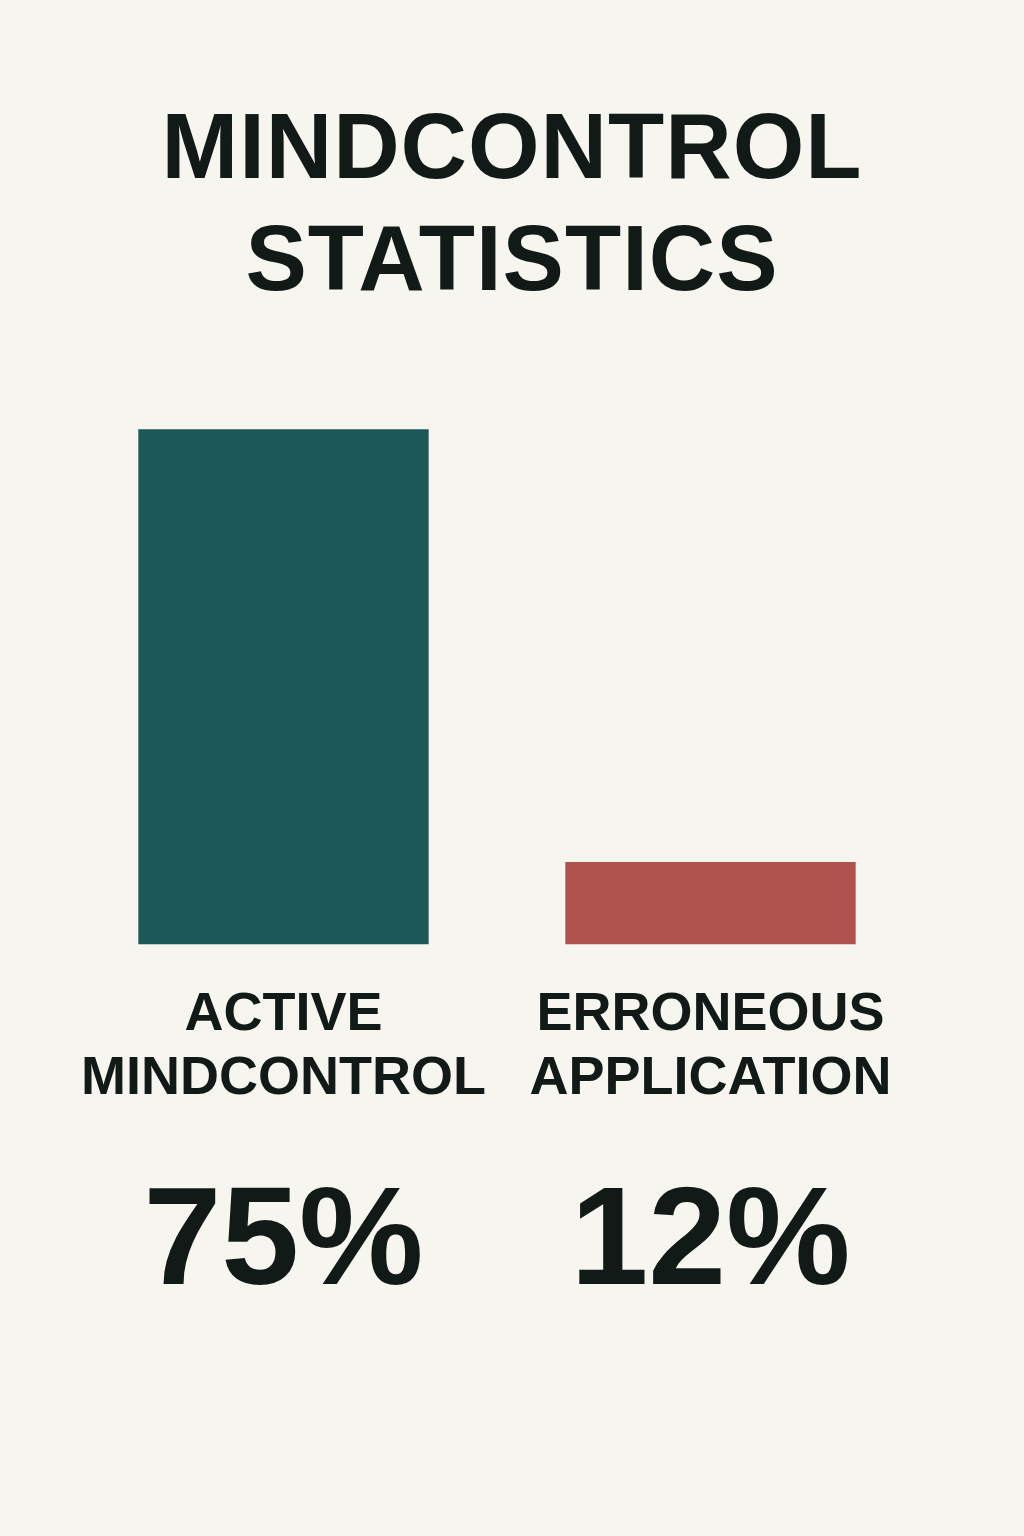  What do you see at coordinates (710, 1236) in the screenshot?
I see `data-label: 12%` at bounding box center [710, 1236].